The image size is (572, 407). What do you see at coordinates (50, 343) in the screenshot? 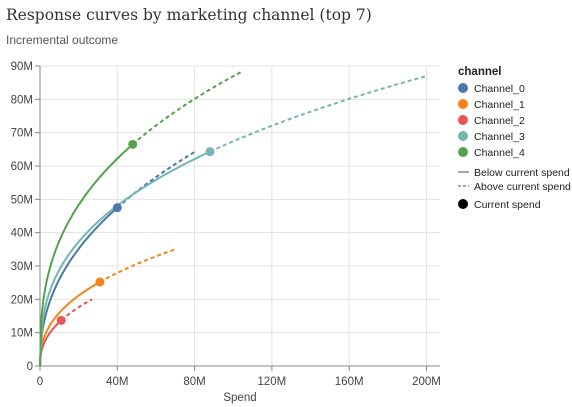
I see `channel-2-curve-below-current-spend` at bounding box center [50, 343].